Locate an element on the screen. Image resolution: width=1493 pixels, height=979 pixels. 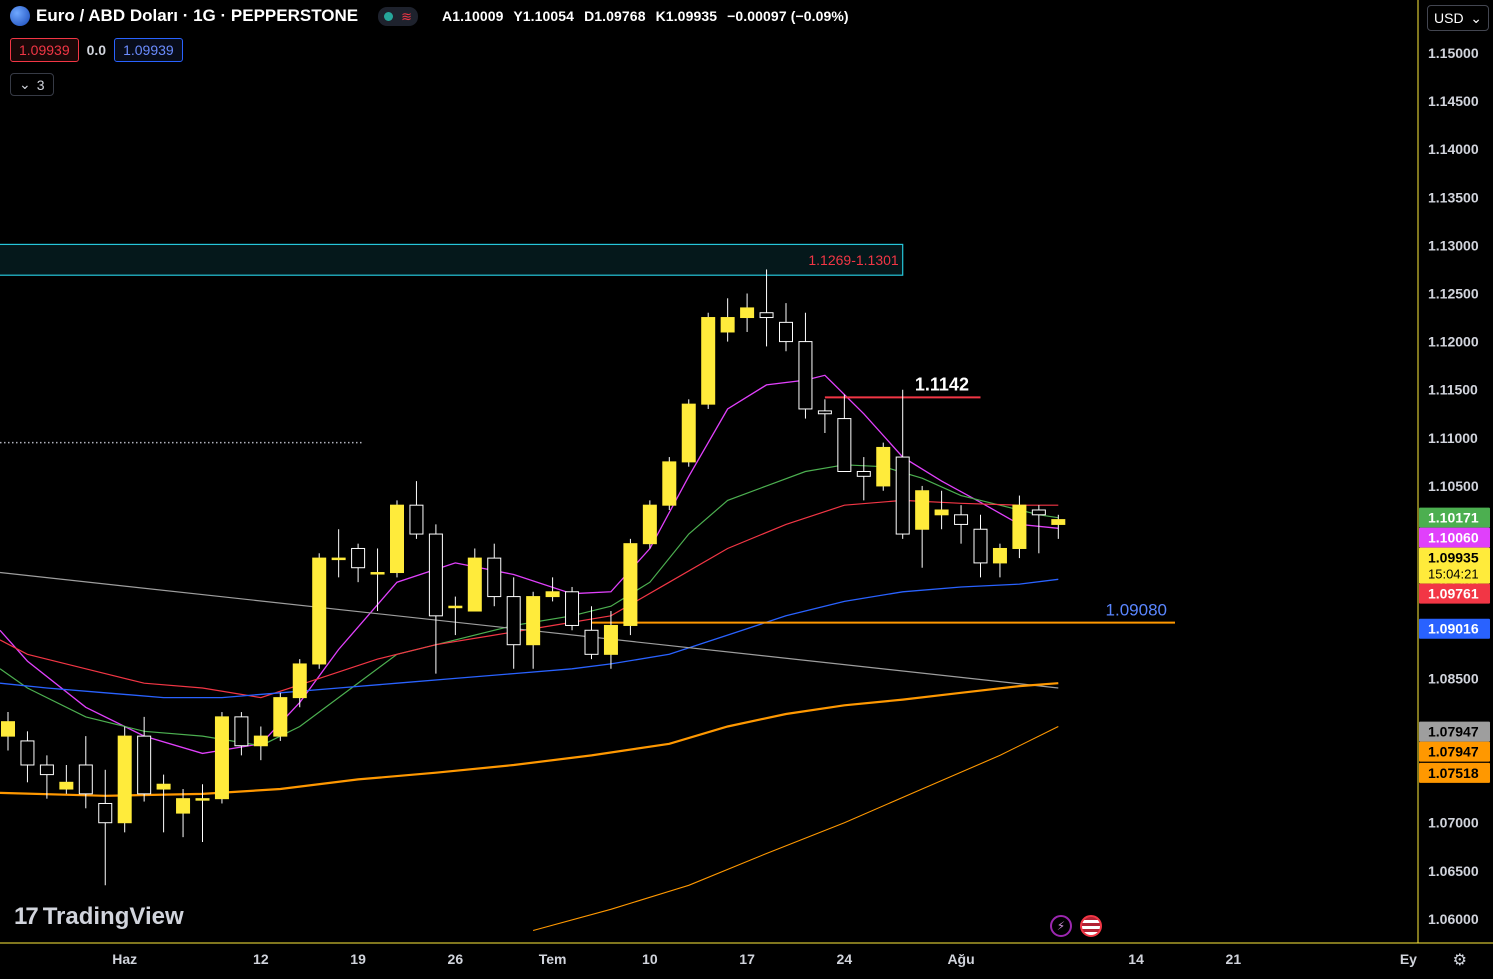
price-tick-label: 1.10500 is located at coordinates (1453, 486).